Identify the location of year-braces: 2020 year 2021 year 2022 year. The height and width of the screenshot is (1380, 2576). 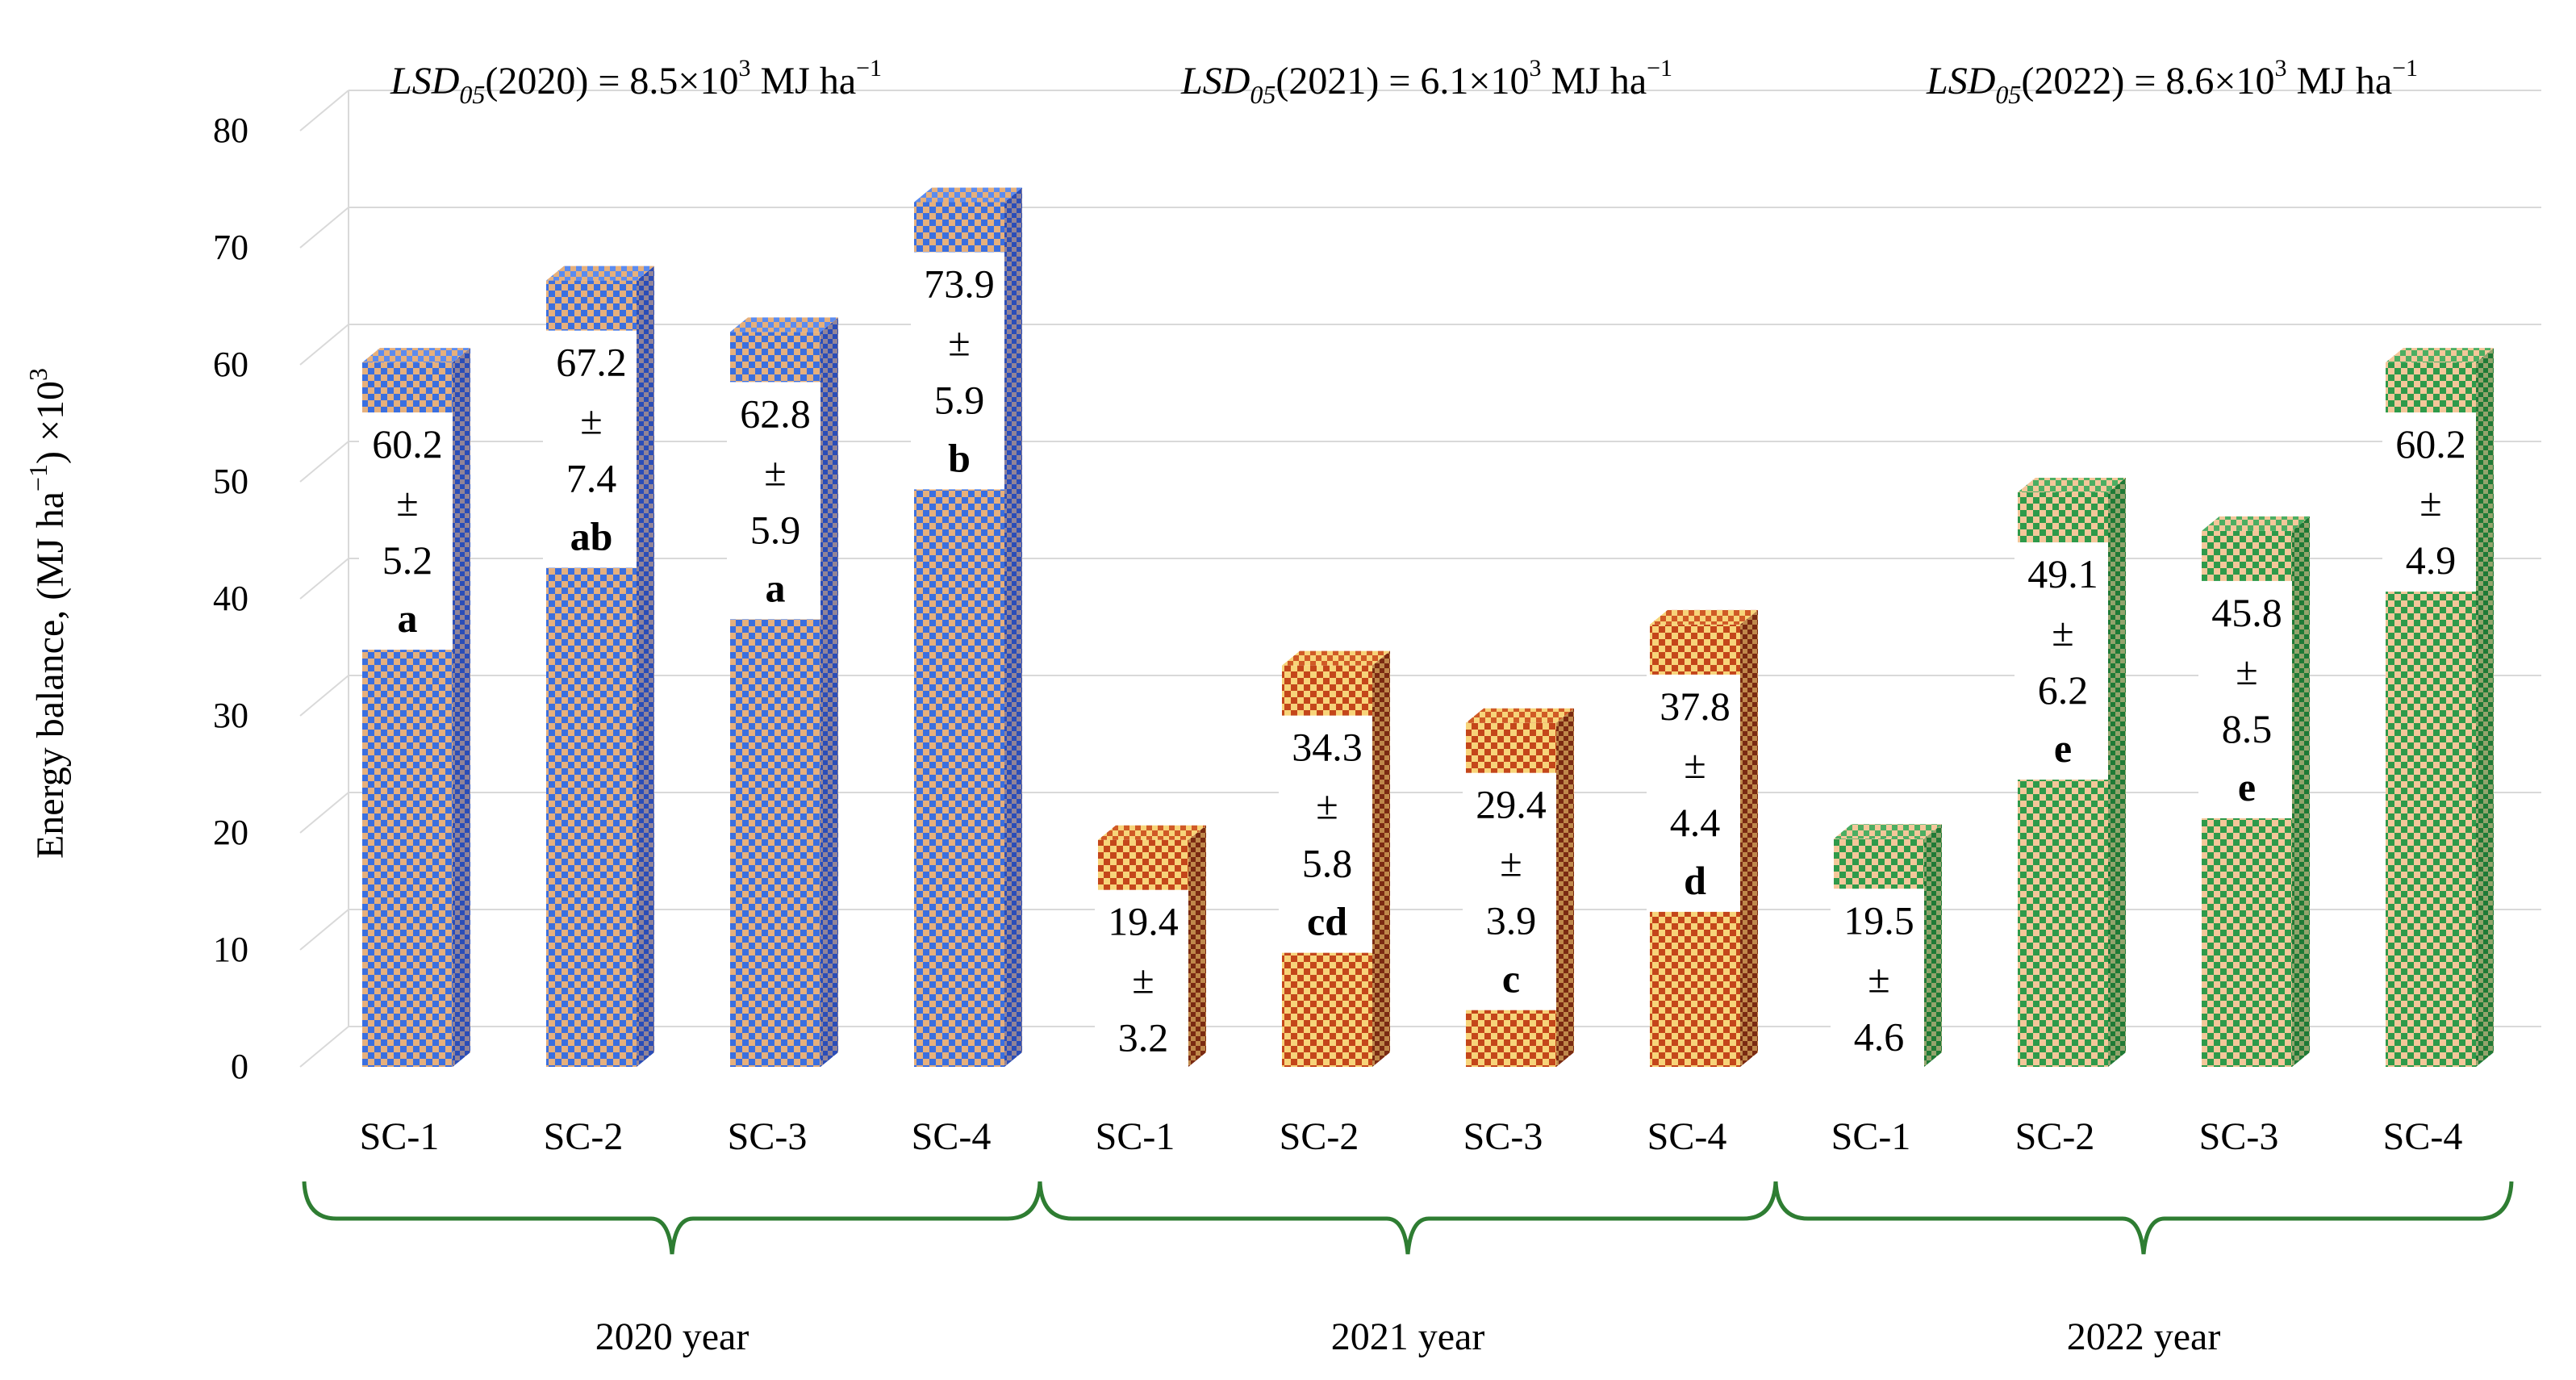
(1408, 1269).